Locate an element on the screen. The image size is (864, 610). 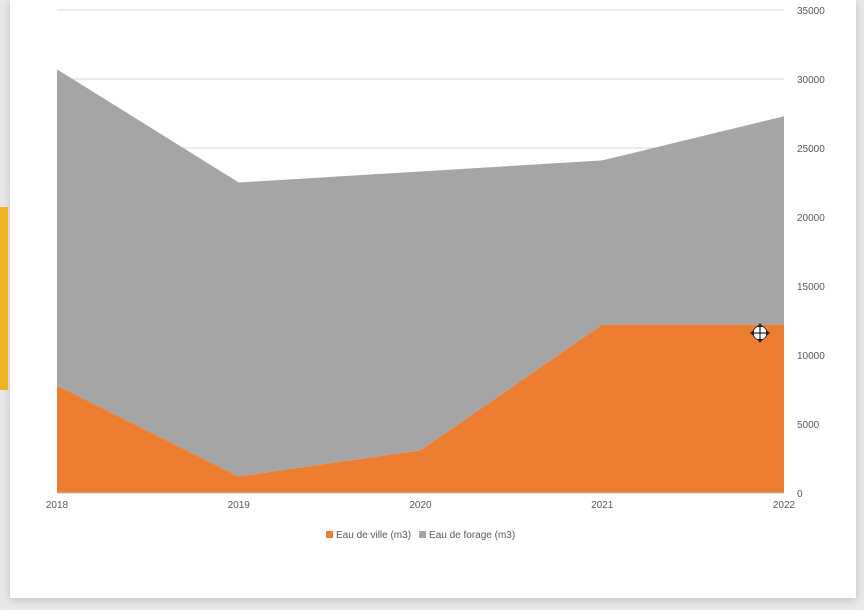
x-axis: 2018 2019 2020 2021 2022 is located at coordinates (421, 501).